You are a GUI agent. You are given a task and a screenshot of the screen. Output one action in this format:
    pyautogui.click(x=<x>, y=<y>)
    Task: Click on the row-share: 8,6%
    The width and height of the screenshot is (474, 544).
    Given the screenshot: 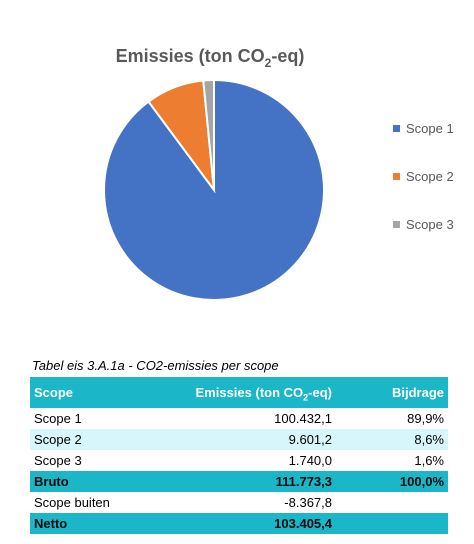 What is the action you would take?
    pyautogui.click(x=392, y=439)
    